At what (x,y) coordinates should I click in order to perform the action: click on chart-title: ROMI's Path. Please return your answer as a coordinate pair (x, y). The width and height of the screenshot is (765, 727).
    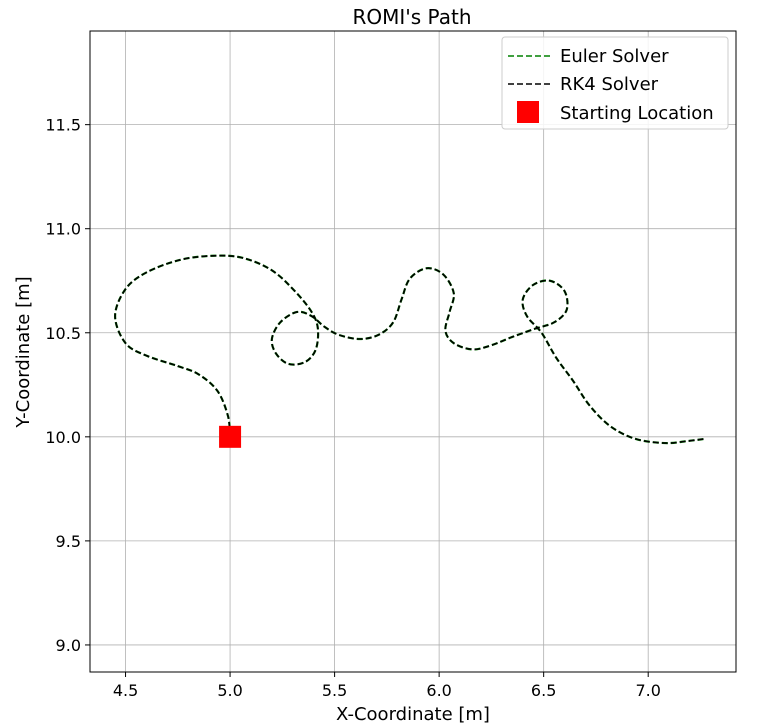
    Looking at the image, I should click on (411, 17).